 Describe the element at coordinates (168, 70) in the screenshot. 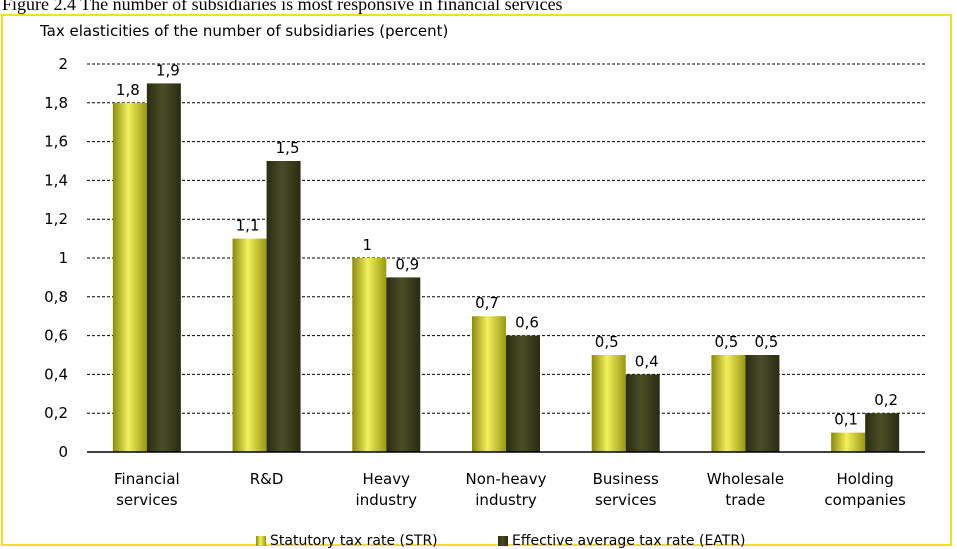

I see `data-label: 1,9` at that location.